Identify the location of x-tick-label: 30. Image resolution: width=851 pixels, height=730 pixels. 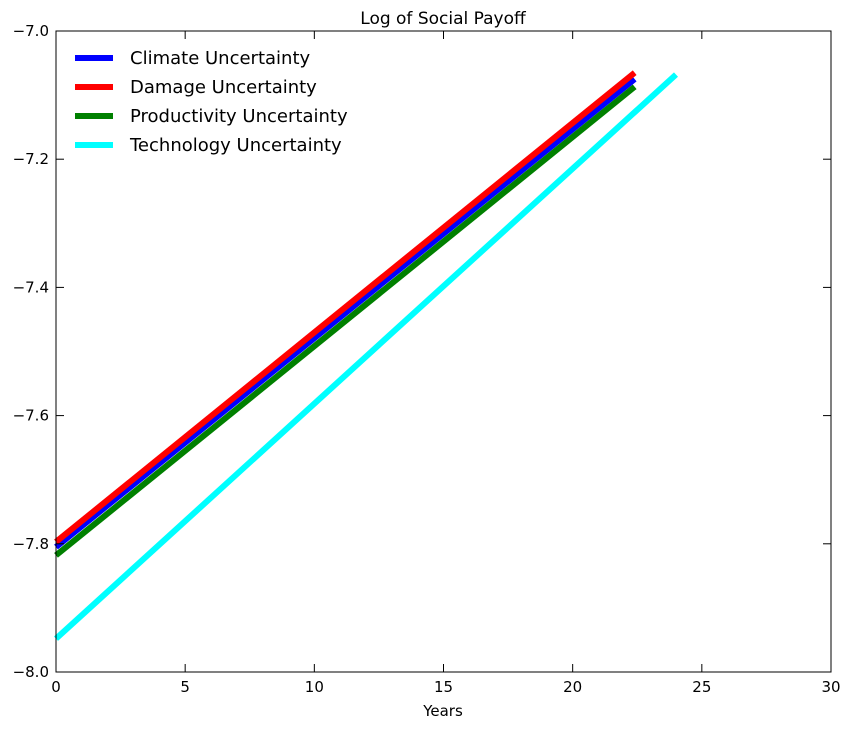
(830, 687).